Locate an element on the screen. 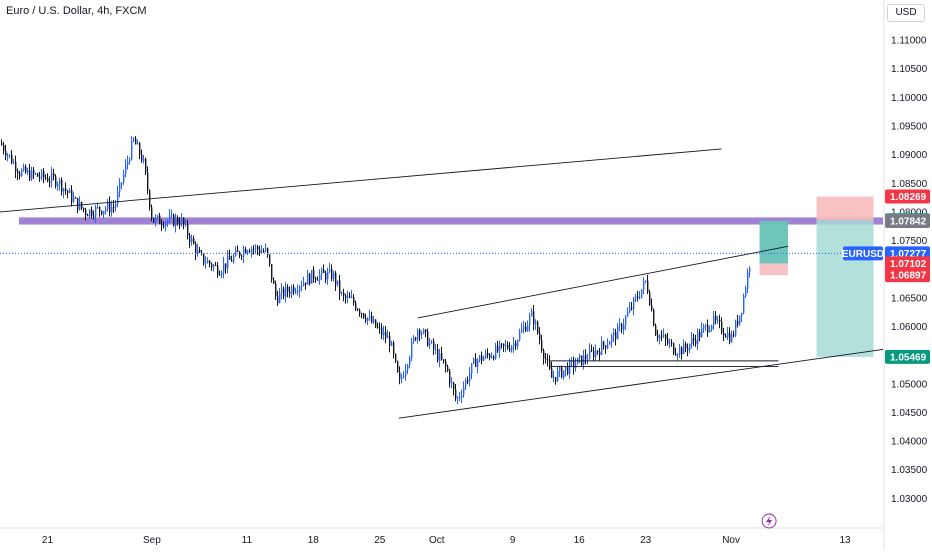 Image resolution: width=932 pixels, height=555 pixels. chart-title: Euro / U.S. Dollar, 4h, FXCM is located at coordinates (76, 11).